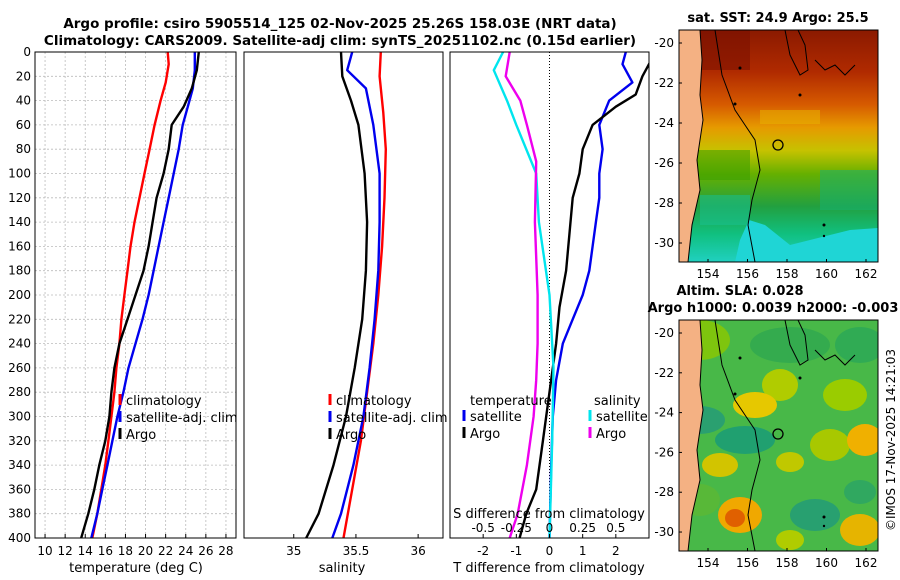 This screenshot has width=900, height=580. I want to click on sst-cool-patch, so click(806, 241).